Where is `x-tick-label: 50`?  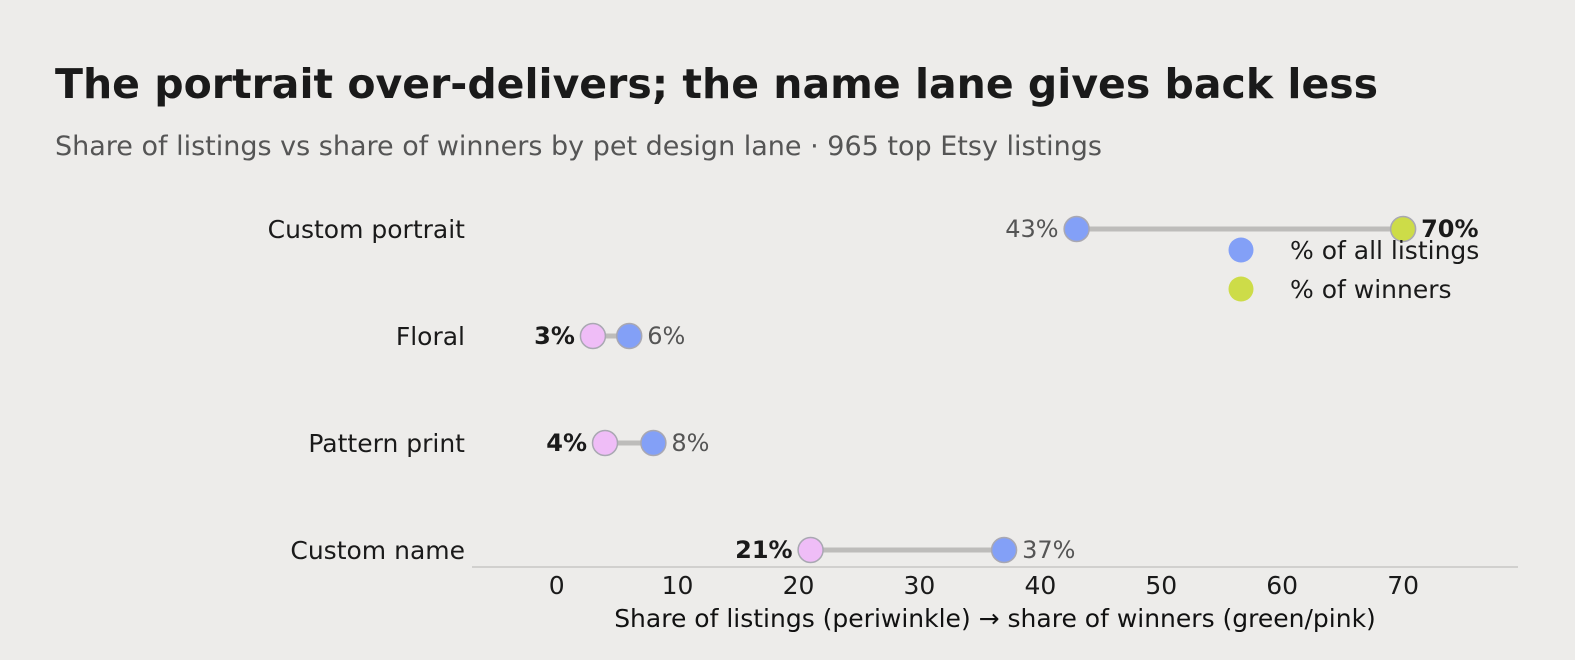
x-tick-label: 50 is located at coordinates (1161, 585).